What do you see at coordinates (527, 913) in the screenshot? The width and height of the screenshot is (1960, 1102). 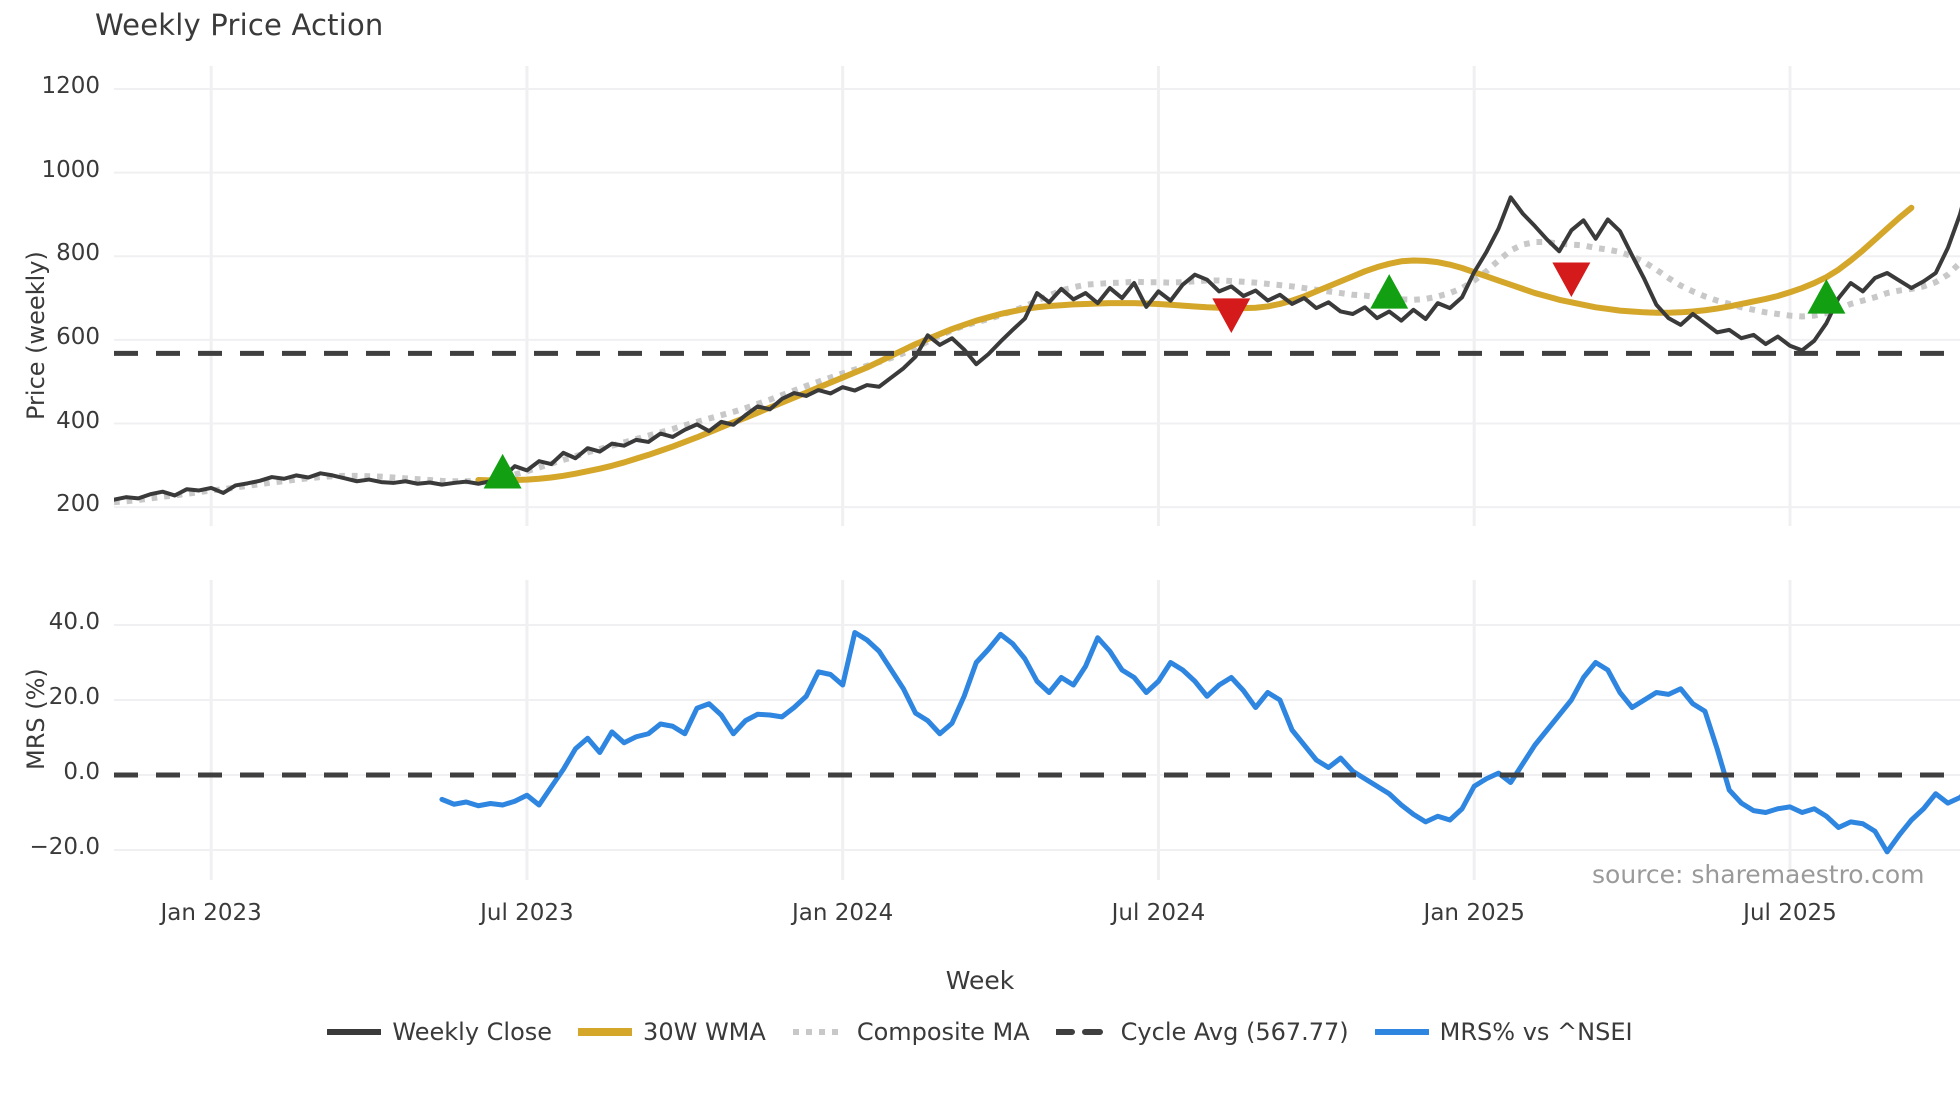 I see `x-tick-1: Jul 2023` at bounding box center [527, 913].